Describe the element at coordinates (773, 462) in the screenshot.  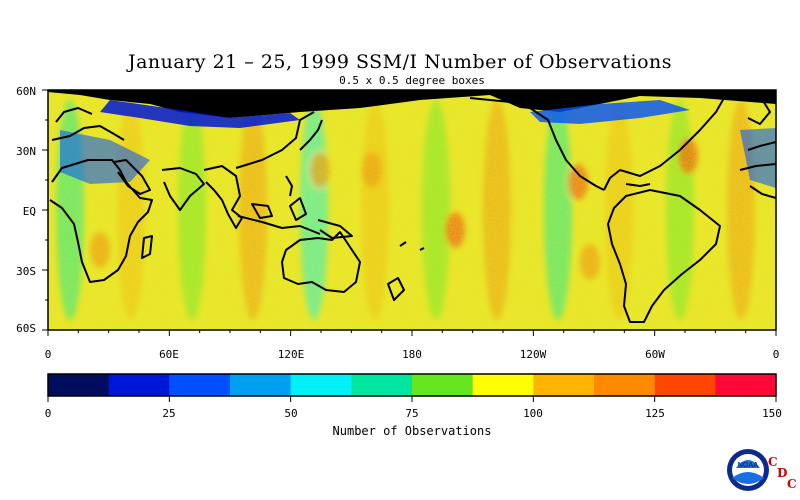
I see `cdc-letter-c1: C` at that location.